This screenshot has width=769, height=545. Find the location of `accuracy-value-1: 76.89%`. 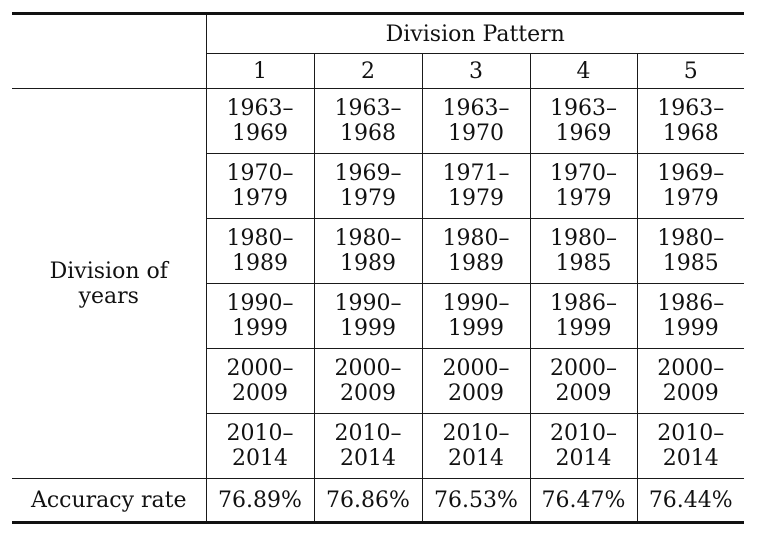

accuracy-value-1: 76.89% is located at coordinates (260, 501).